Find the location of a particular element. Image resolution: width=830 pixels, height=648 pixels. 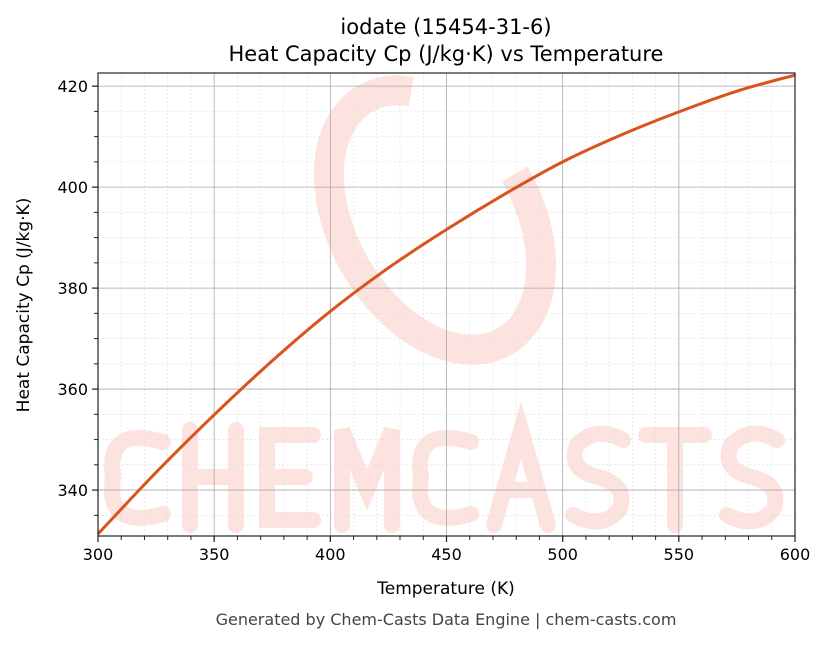

y-tick-label: 420 is located at coordinates (72, 86).